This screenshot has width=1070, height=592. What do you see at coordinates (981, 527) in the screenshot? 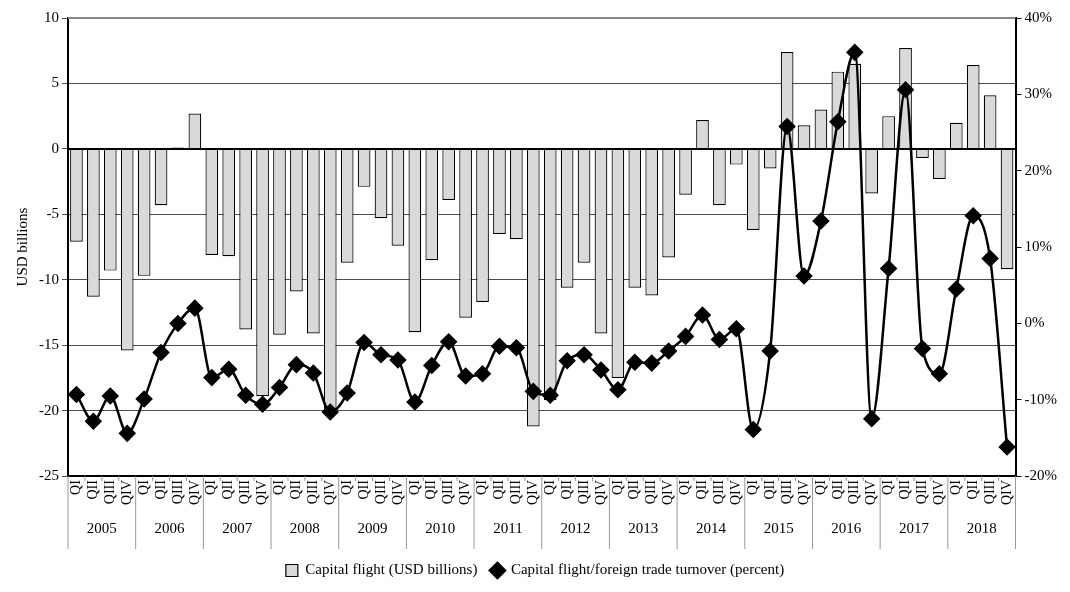
I see `text: 2018` at bounding box center [981, 527].